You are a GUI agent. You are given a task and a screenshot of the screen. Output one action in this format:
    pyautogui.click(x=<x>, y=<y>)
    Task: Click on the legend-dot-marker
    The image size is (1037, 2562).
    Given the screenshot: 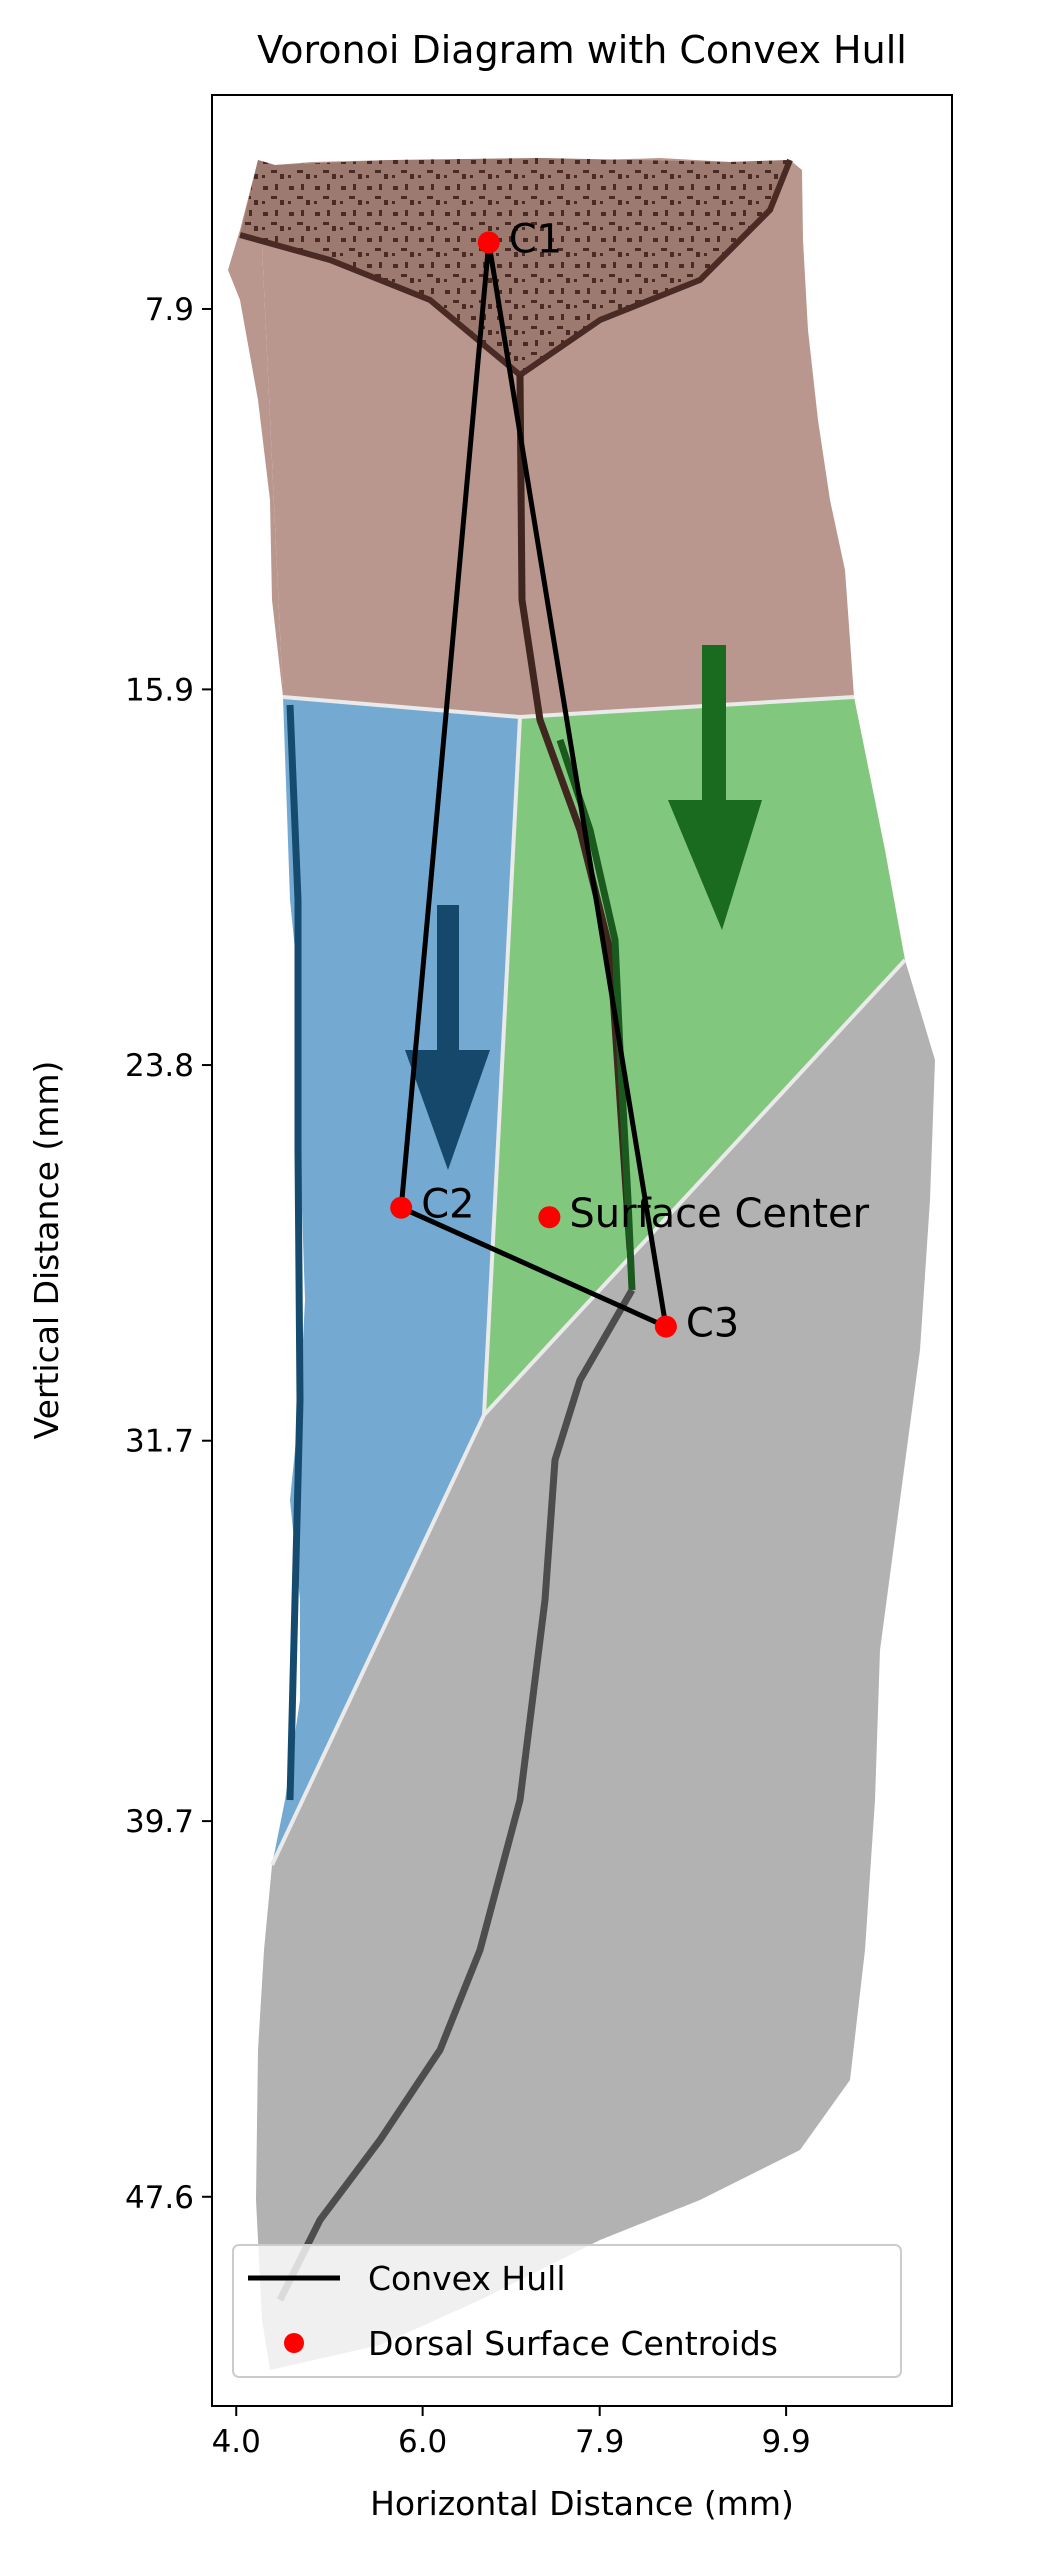 What is the action you would take?
    pyautogui.click(x=294, y=2343)
    